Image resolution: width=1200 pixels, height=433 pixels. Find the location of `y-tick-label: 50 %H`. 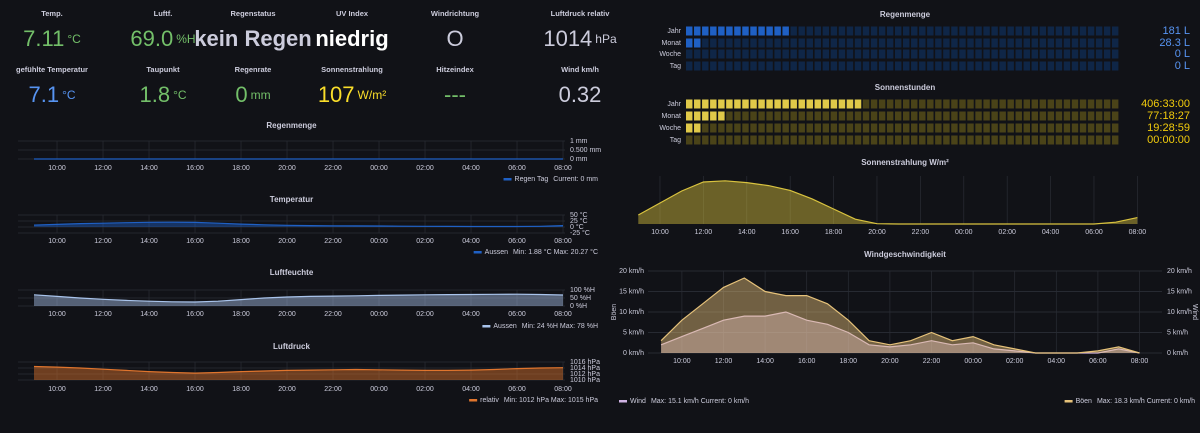

y-tick-label: 50 %H is located at coordinates (580, 298).